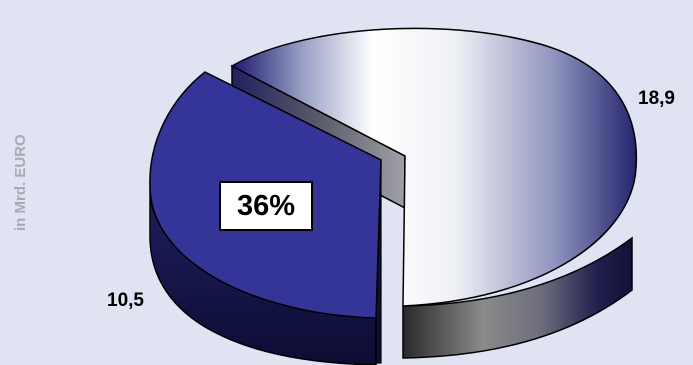 Image resolution: width=693 pixels, height=365 pixels. I want to click on percent-label-box: 36%, so click(266, 206).